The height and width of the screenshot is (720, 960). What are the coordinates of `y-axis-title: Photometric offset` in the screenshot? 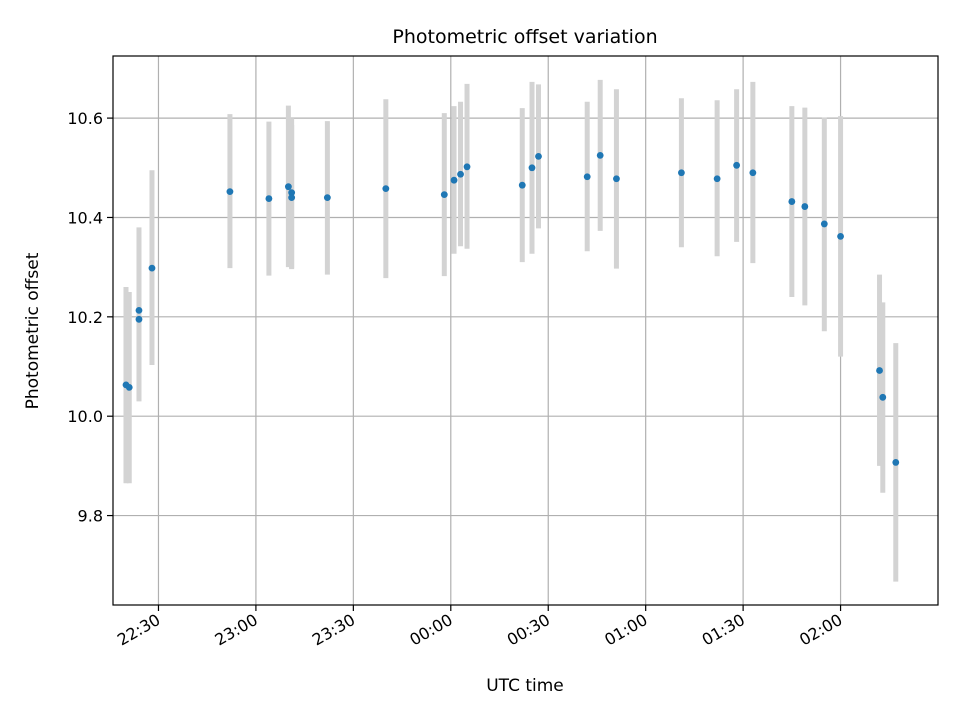 It's located at (33, 330).